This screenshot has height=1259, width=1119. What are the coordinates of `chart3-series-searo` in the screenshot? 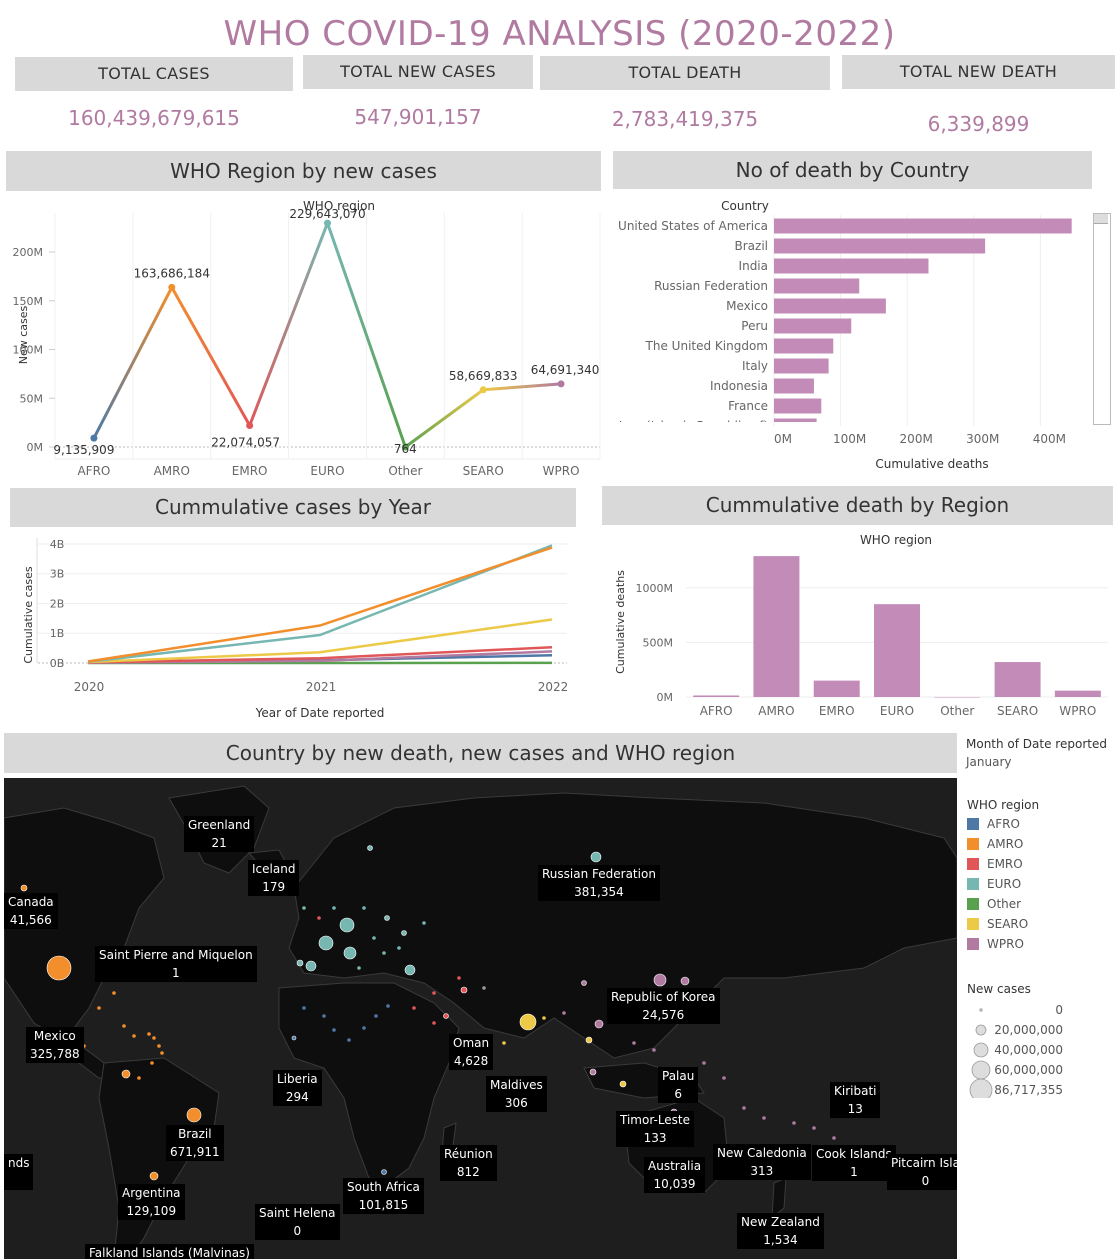 It's located at (320, 641).